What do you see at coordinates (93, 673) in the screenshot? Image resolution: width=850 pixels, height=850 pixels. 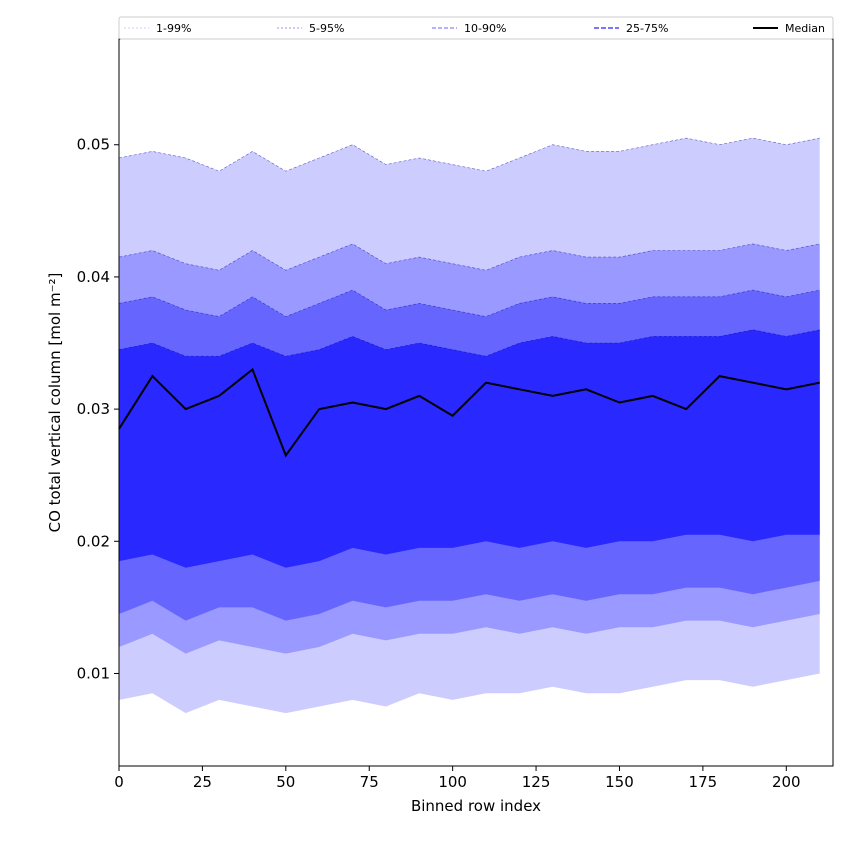 I see `y-tick-label: 0.01` at bounding box center [93, 673].